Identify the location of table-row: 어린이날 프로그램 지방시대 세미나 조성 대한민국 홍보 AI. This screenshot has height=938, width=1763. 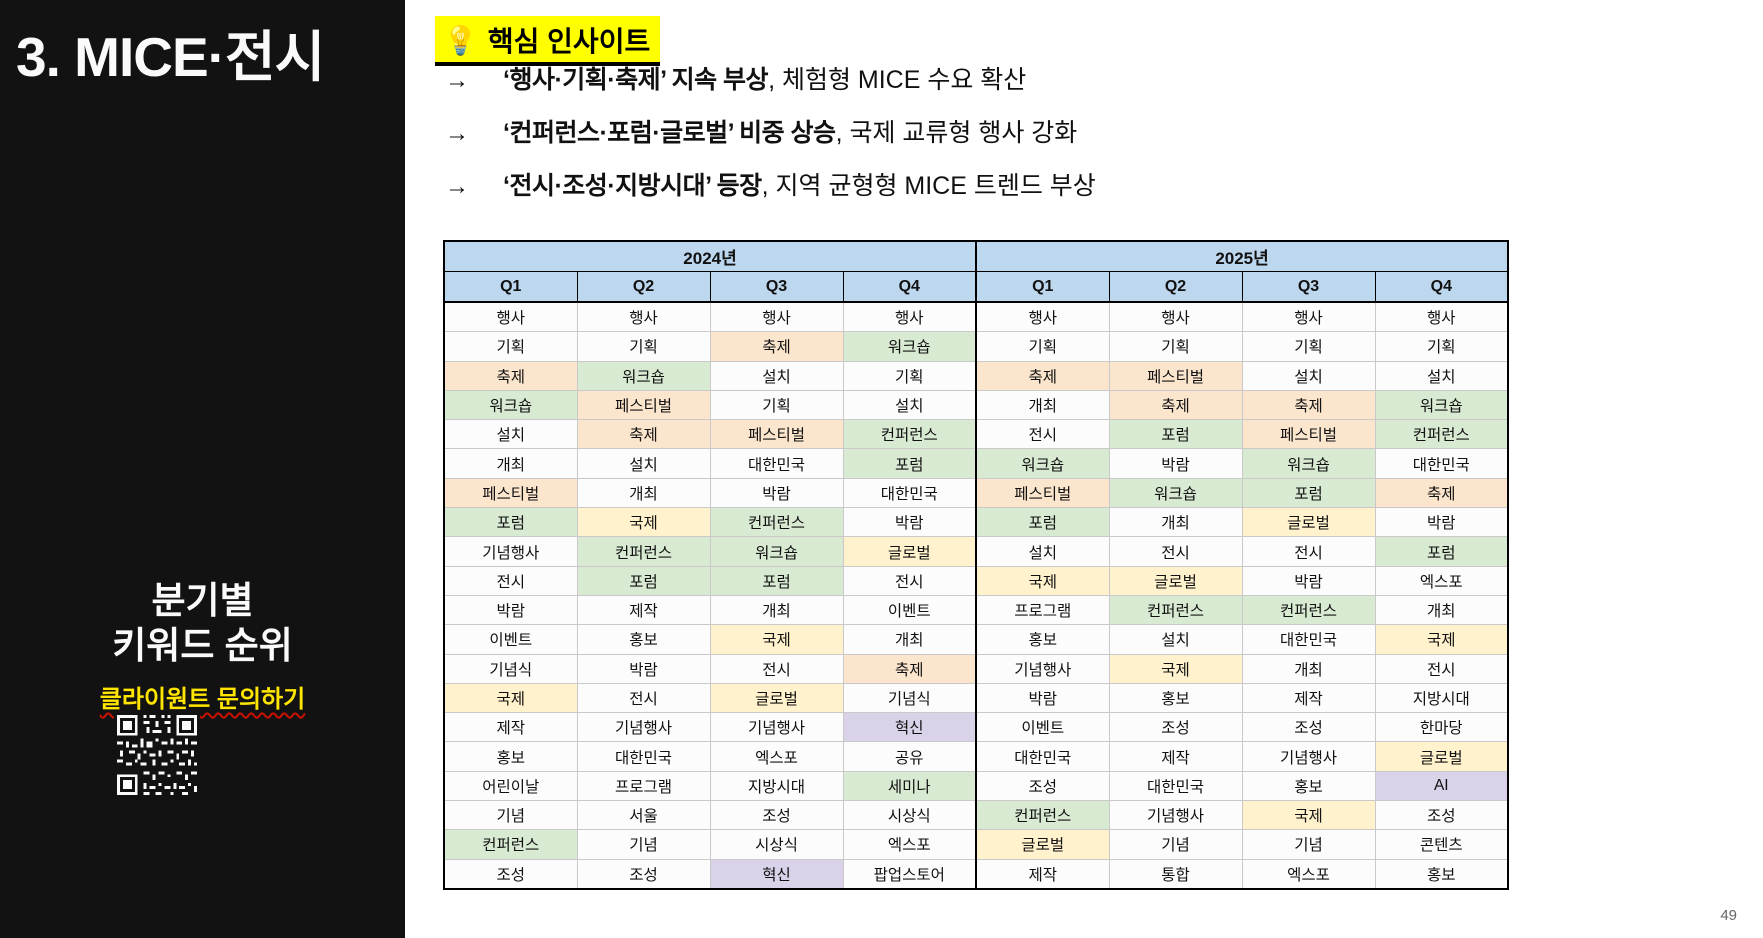
(976, 786).